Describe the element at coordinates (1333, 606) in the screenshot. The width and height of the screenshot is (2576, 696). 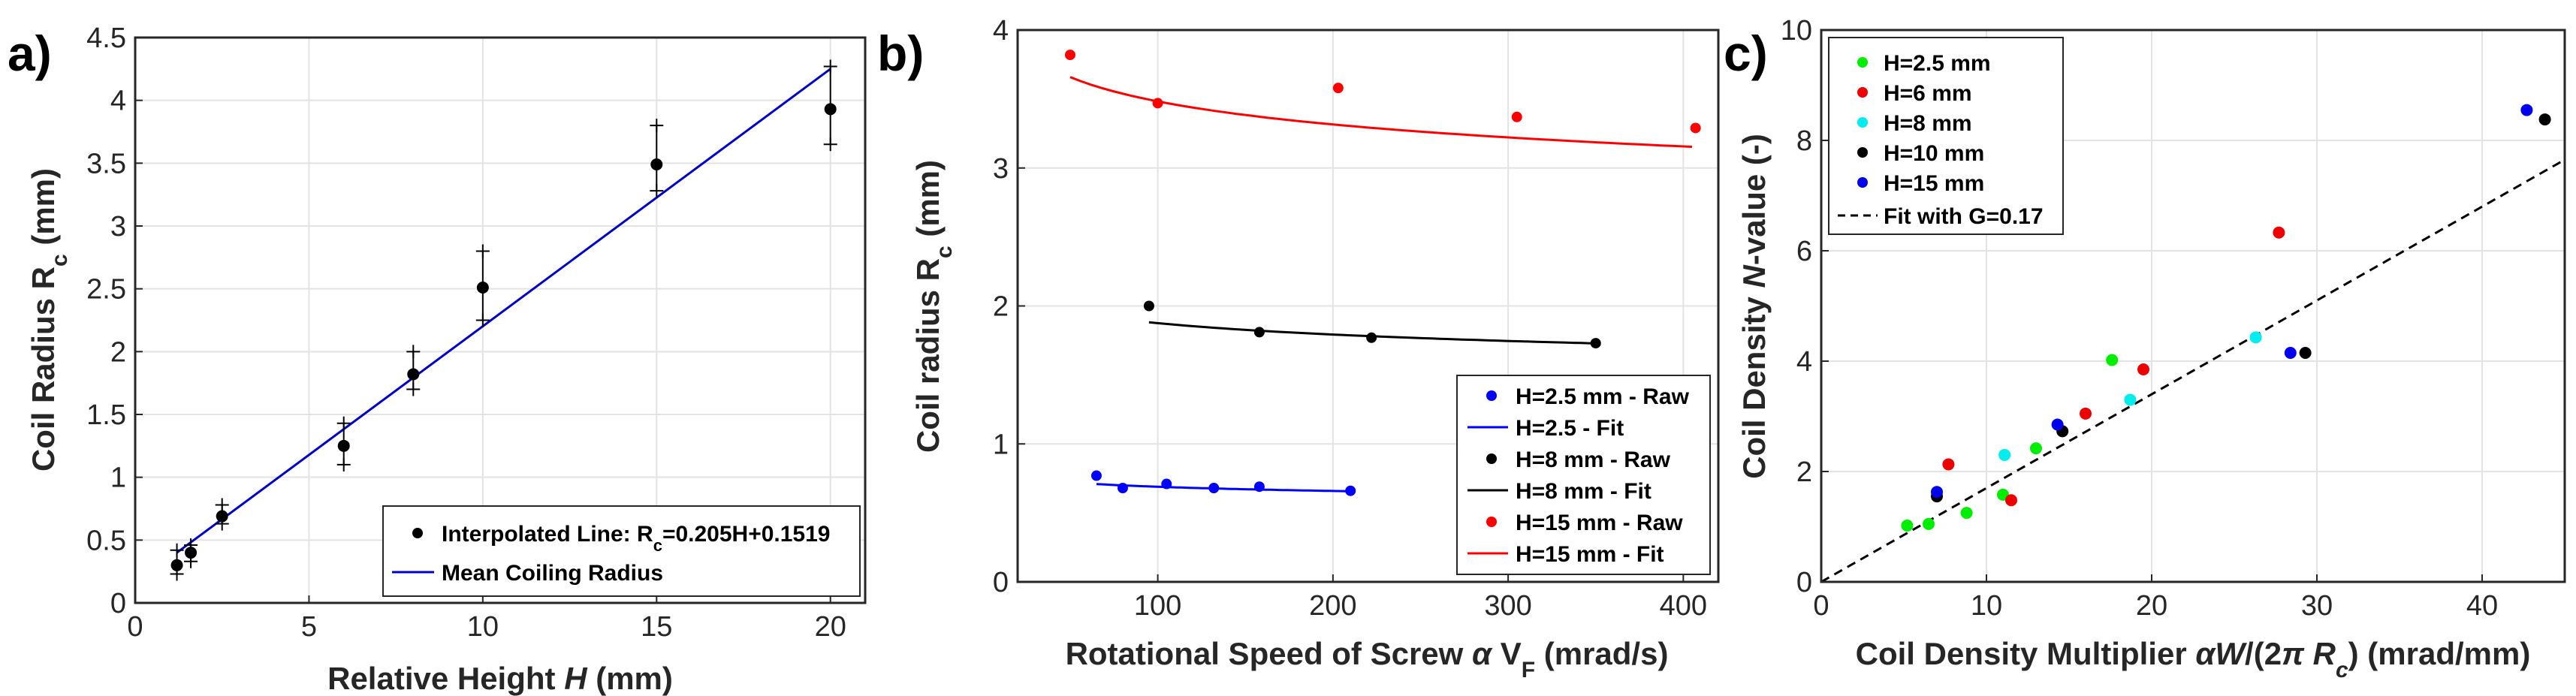
I see `b-x-tick-label: 200` at that location.